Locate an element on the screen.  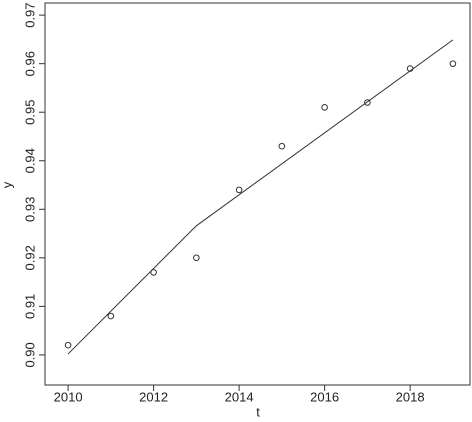
y-tick-label: 0.92 is located at coordinates (29, 257).